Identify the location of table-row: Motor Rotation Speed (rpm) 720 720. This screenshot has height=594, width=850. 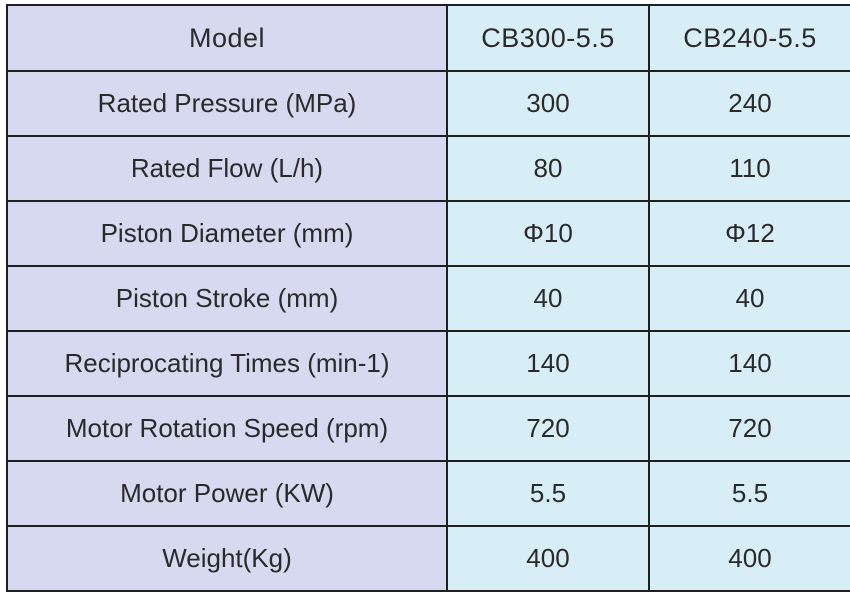
(428, 428).